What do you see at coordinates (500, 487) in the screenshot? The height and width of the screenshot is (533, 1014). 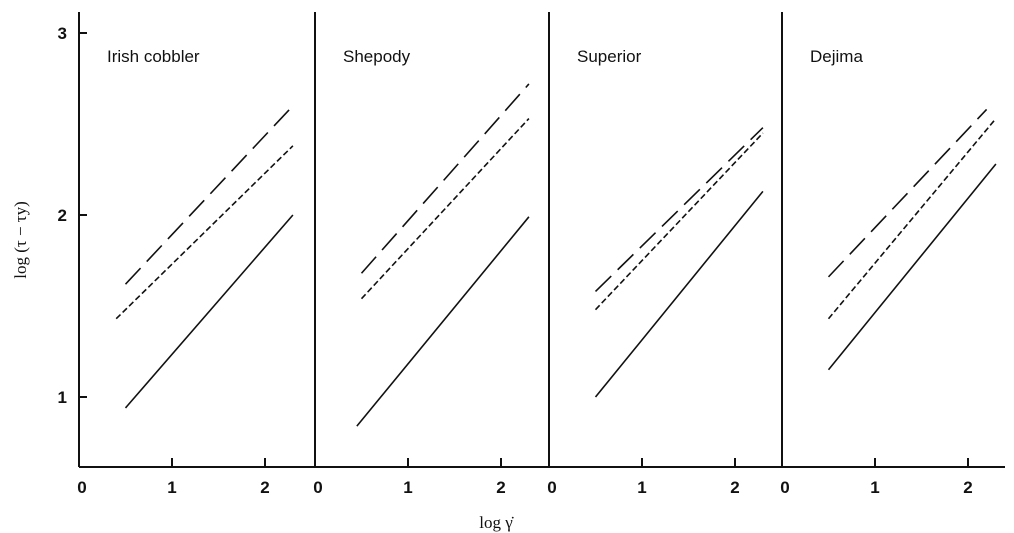 I see `panel-2-x-tick-label-2: 2` at bounding box center [500, 487].